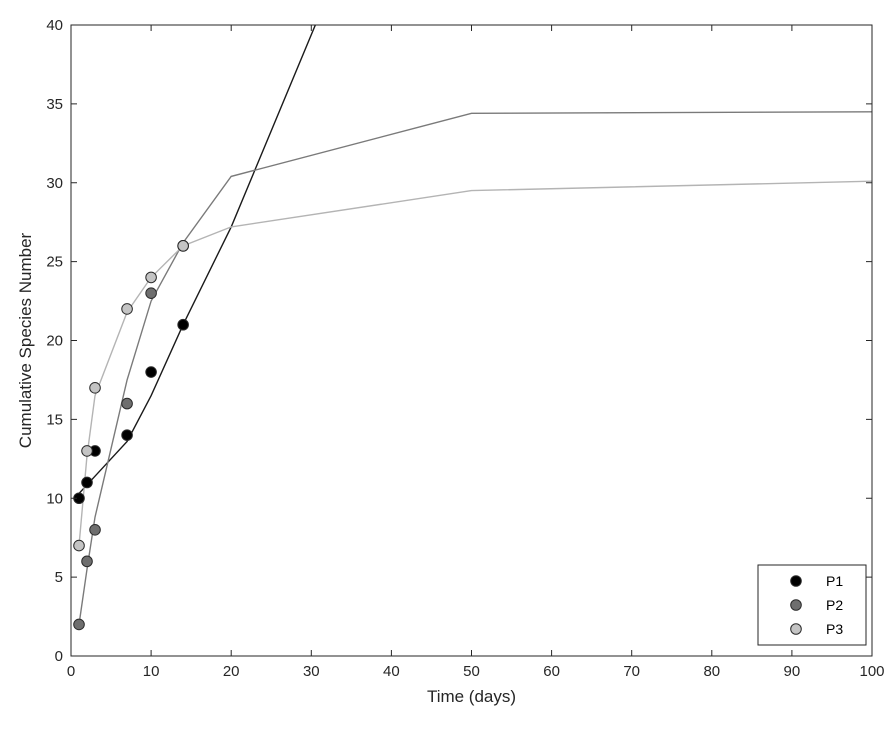  What do you see at coordinates (796, 629) in the screenshot?
I see `legend-marker-p3` at bounding box center [796, 629].